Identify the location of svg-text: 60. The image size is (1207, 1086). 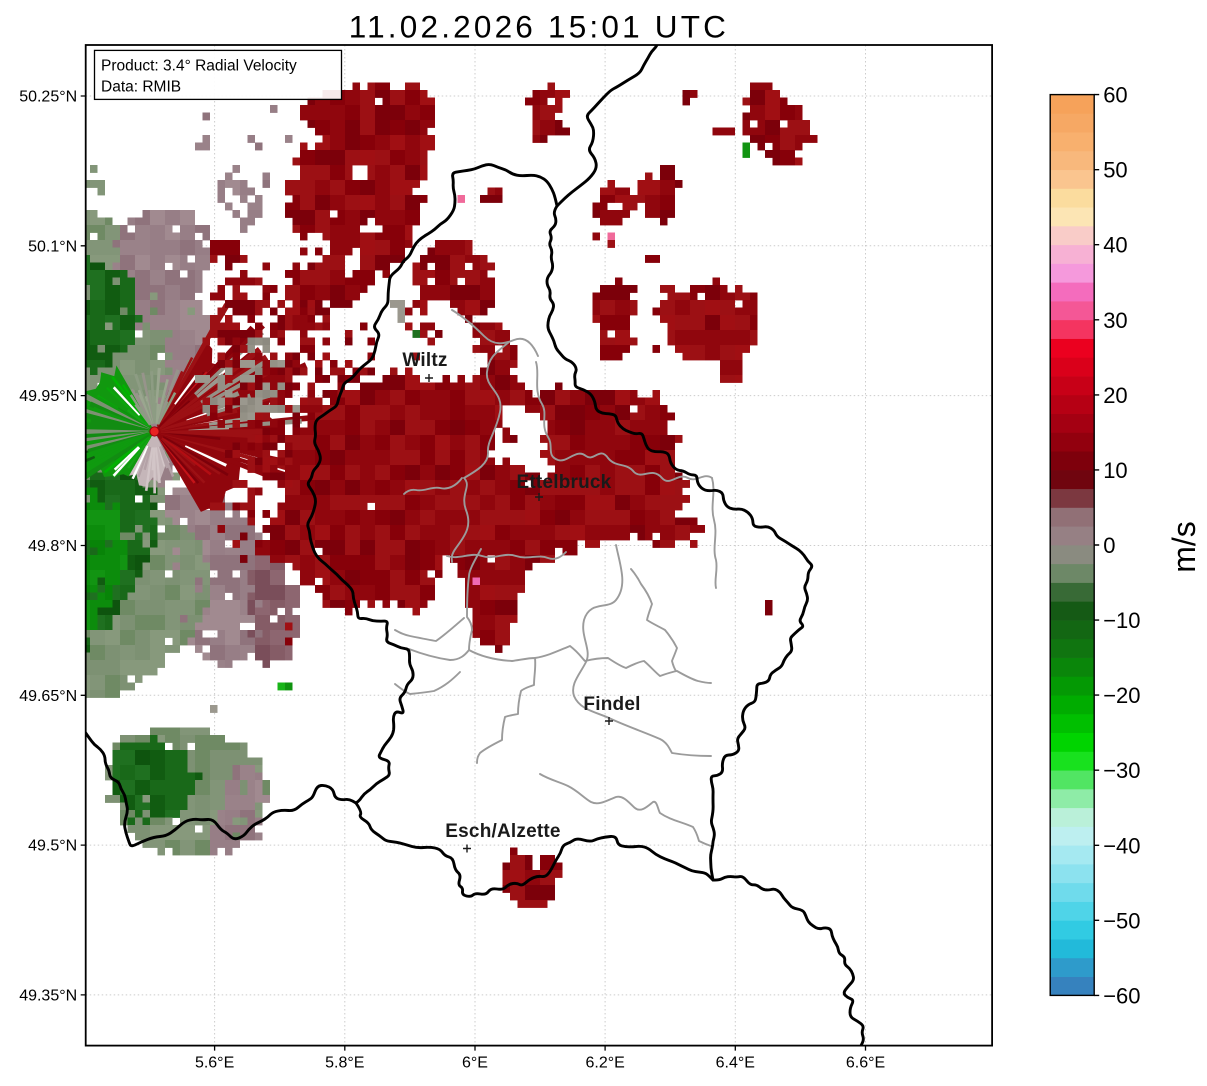
(1115, 95).